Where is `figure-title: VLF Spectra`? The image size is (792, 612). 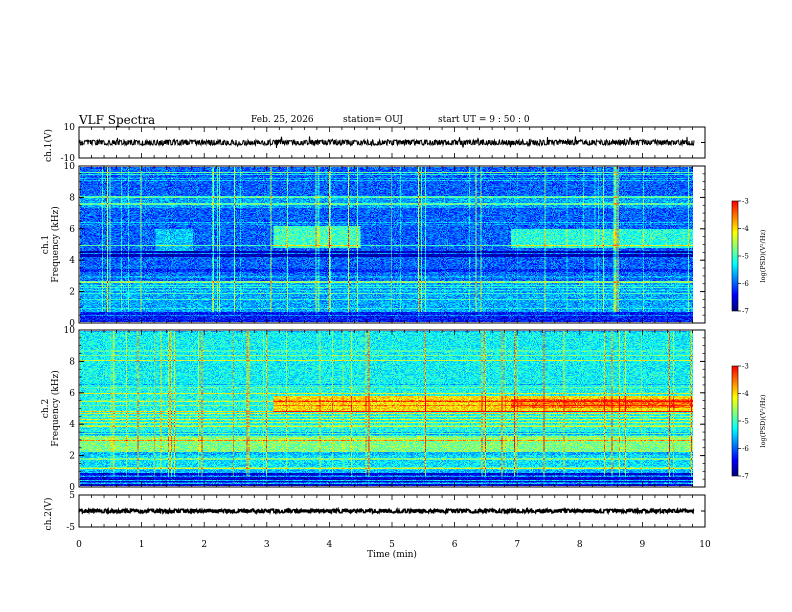
figure-title: VLF Spectra is located at coordinates (117, 120).